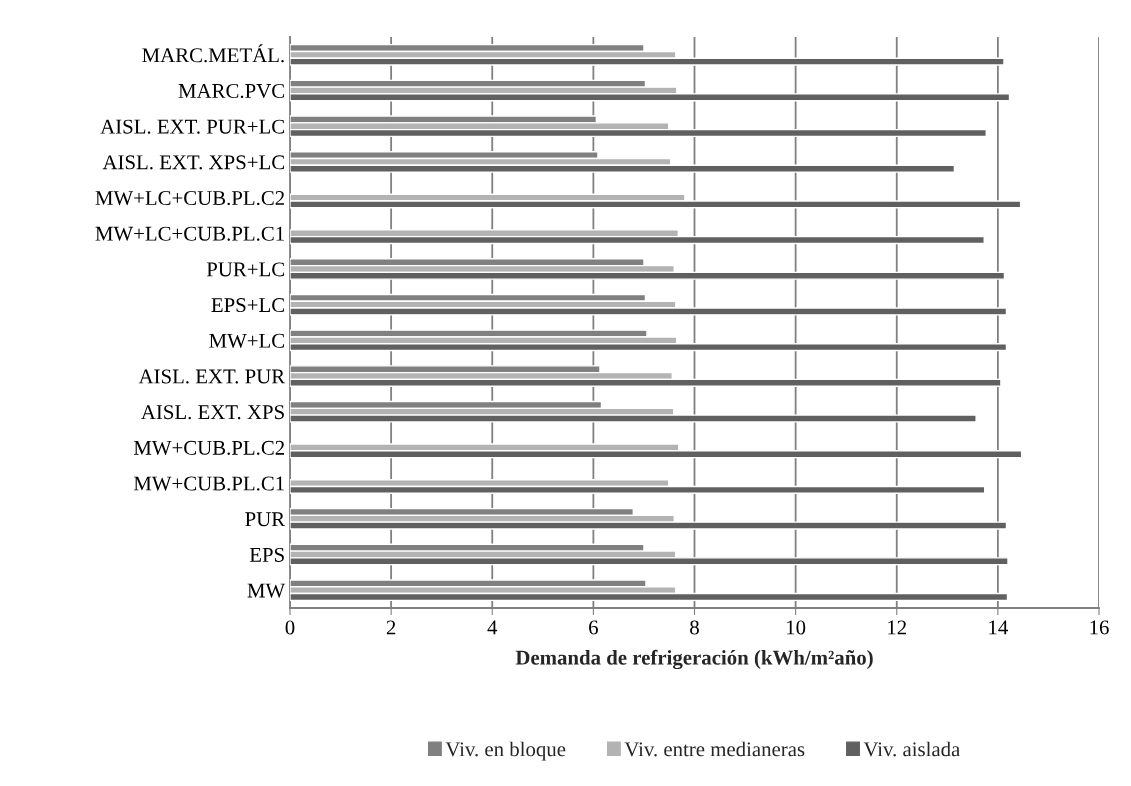  Describe the element at coordinates (212, 376) in the screenshot. I see `y-tick-label: AISL. EXT. PUR` at that location.